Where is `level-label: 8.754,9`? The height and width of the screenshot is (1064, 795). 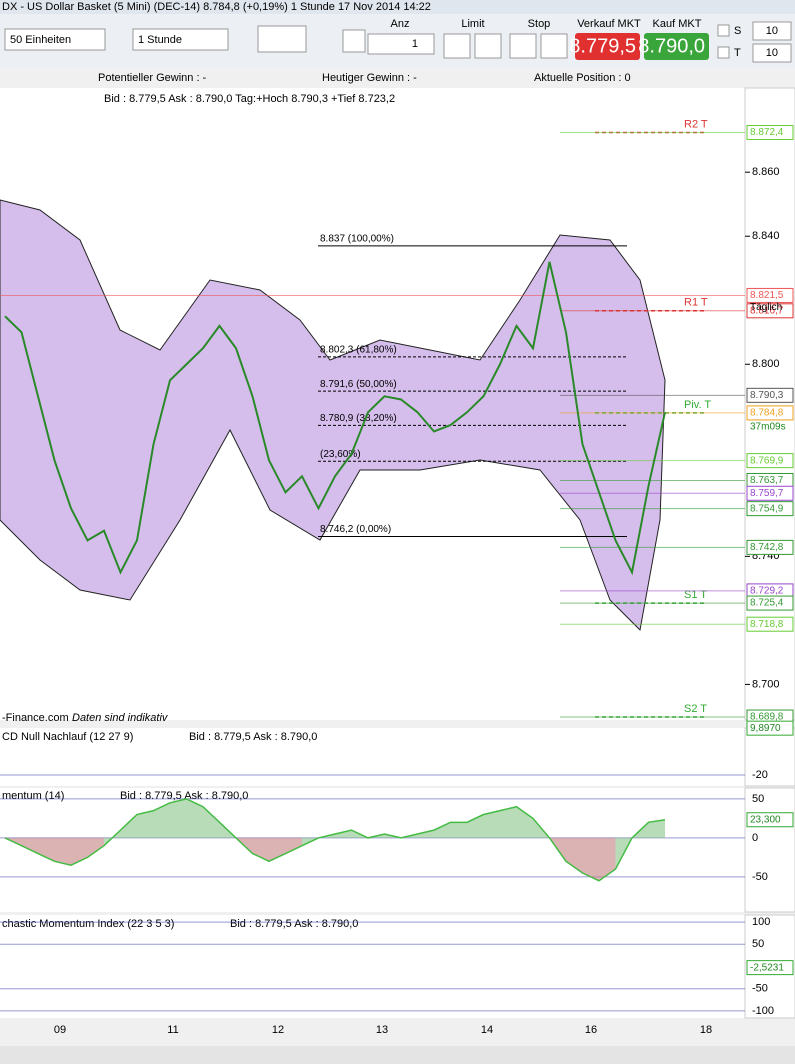 level-label: 8.754,9 is located at coordinates (767, 508).